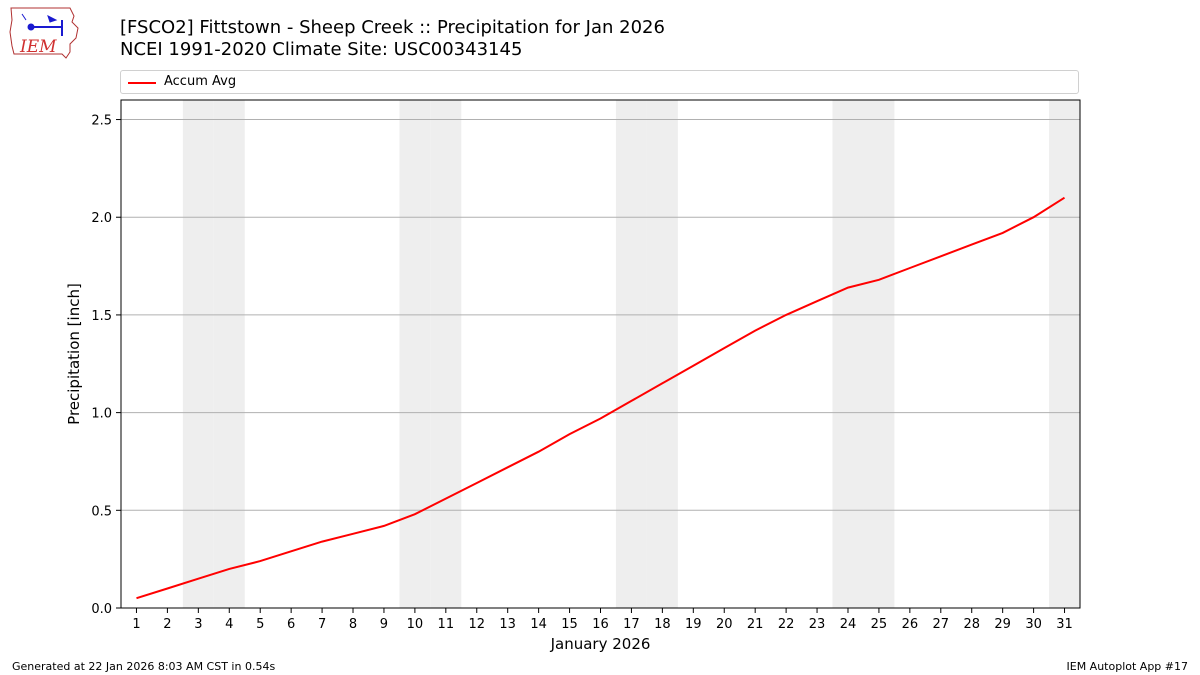  I want to click on iowa-state-outline, so click(44, 33).